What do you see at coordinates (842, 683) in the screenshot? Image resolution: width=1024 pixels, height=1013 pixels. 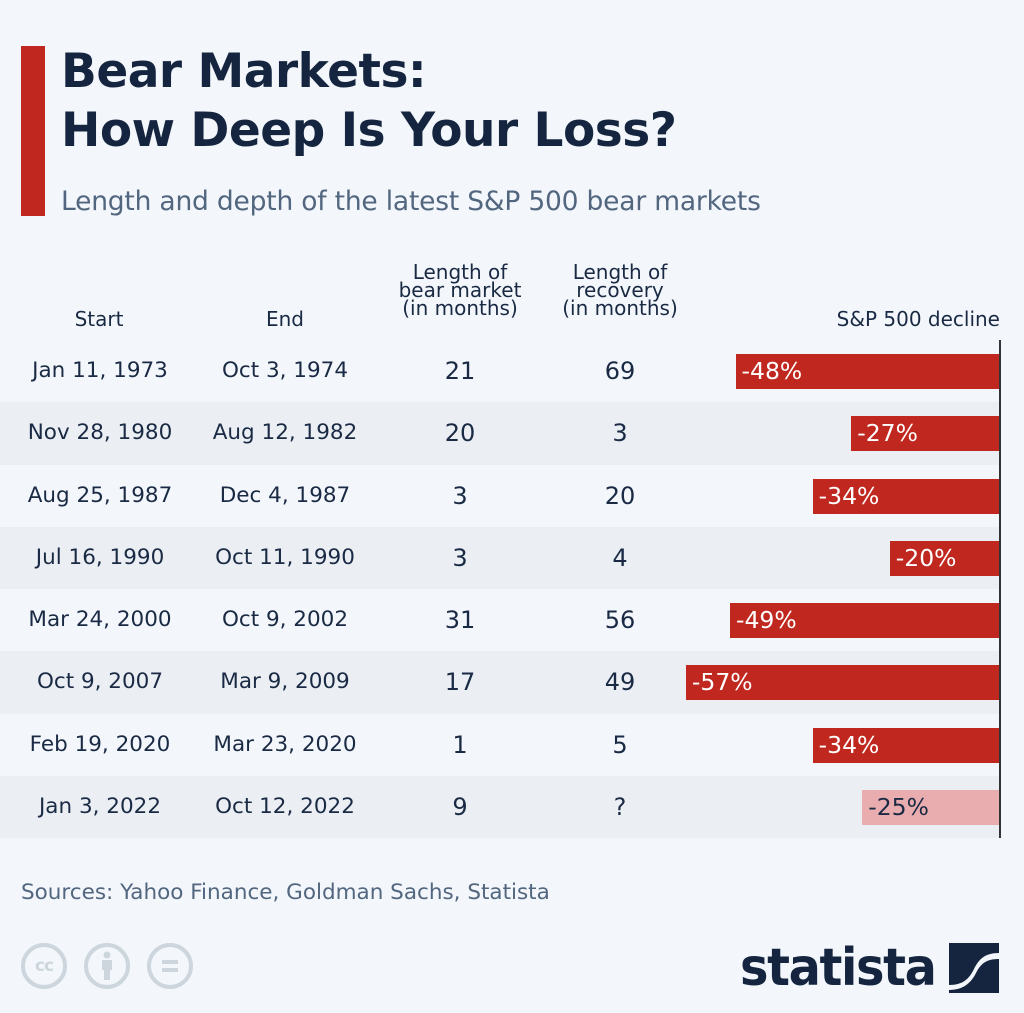 I see `decline-bar: -57%` at bounding box center [842, 683].